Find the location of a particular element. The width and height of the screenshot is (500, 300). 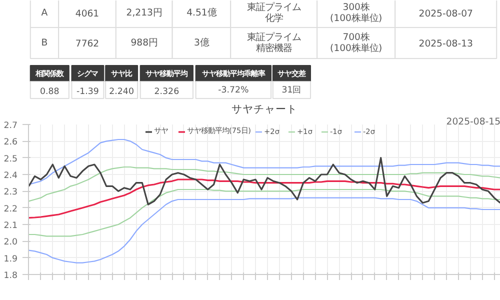

y-tick-label: 2.7 is located at coordinates (11, 126).